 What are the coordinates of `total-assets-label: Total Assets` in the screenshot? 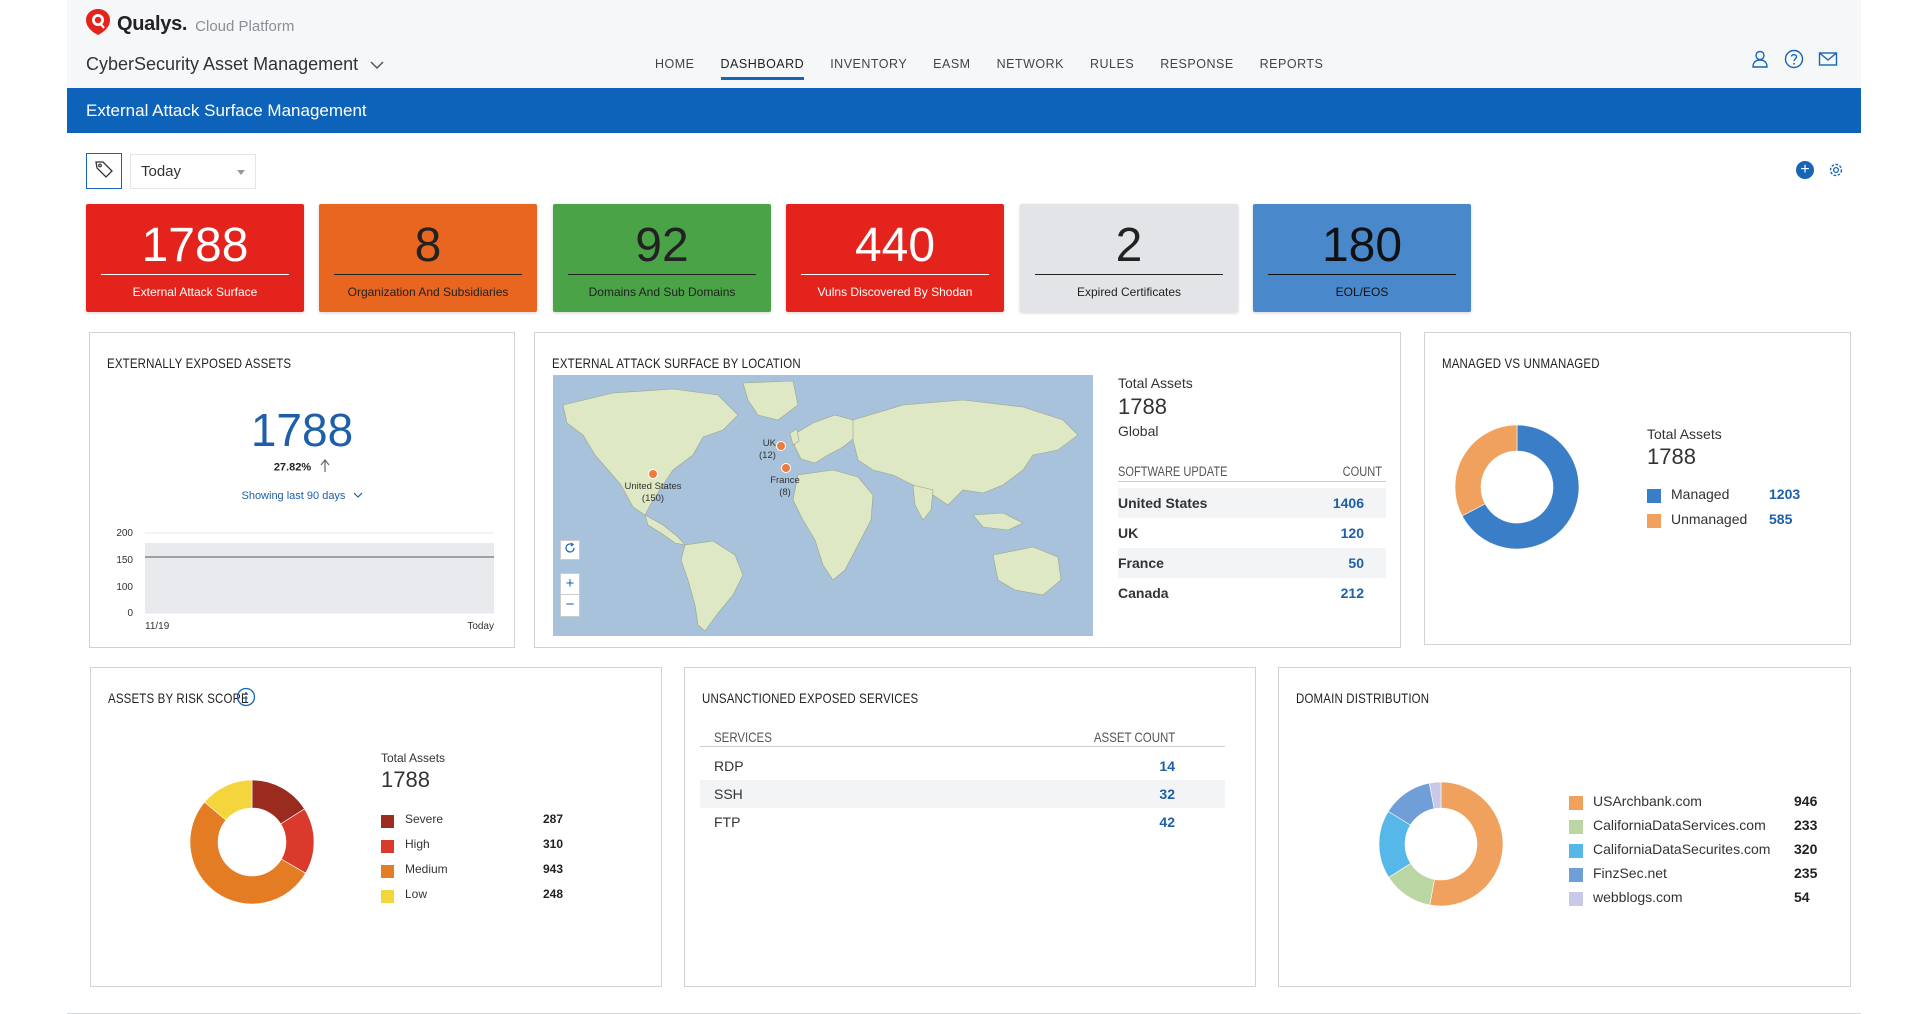 It's located at (1684, 434).